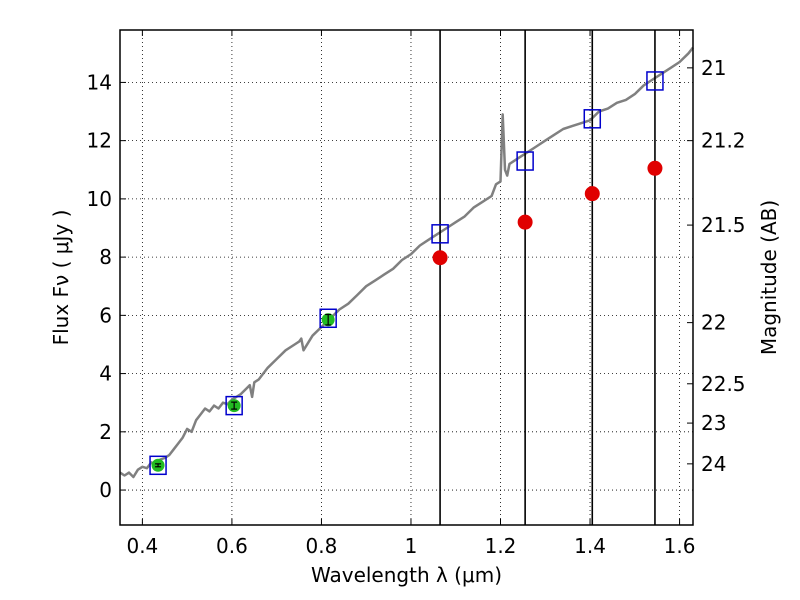 This screenshot has height=600, width=800. I want to click on x-axis-label: Wavelength λ (μm), so click(406, 575).